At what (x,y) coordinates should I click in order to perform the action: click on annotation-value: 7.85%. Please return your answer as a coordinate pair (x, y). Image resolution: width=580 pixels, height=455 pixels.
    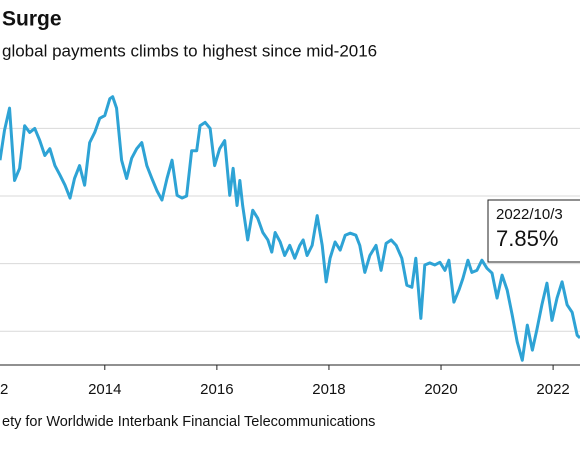
    Looking at the image, I should click on (527, 238).